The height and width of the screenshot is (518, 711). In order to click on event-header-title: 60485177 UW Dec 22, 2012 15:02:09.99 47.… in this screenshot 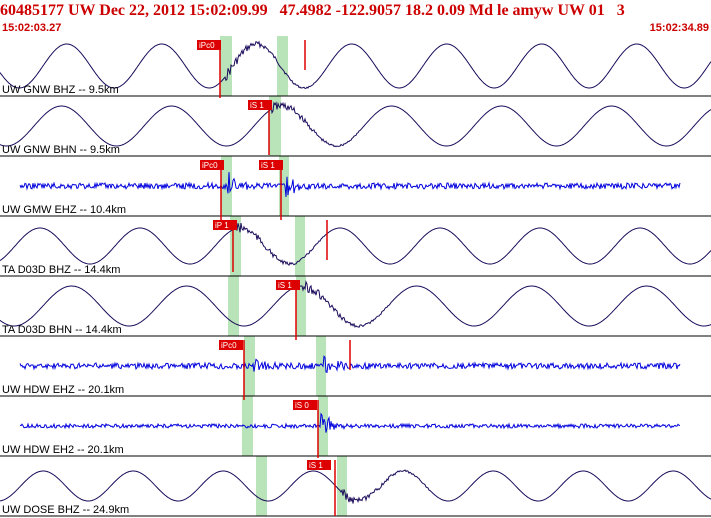, I will do `click(312, 10)`.